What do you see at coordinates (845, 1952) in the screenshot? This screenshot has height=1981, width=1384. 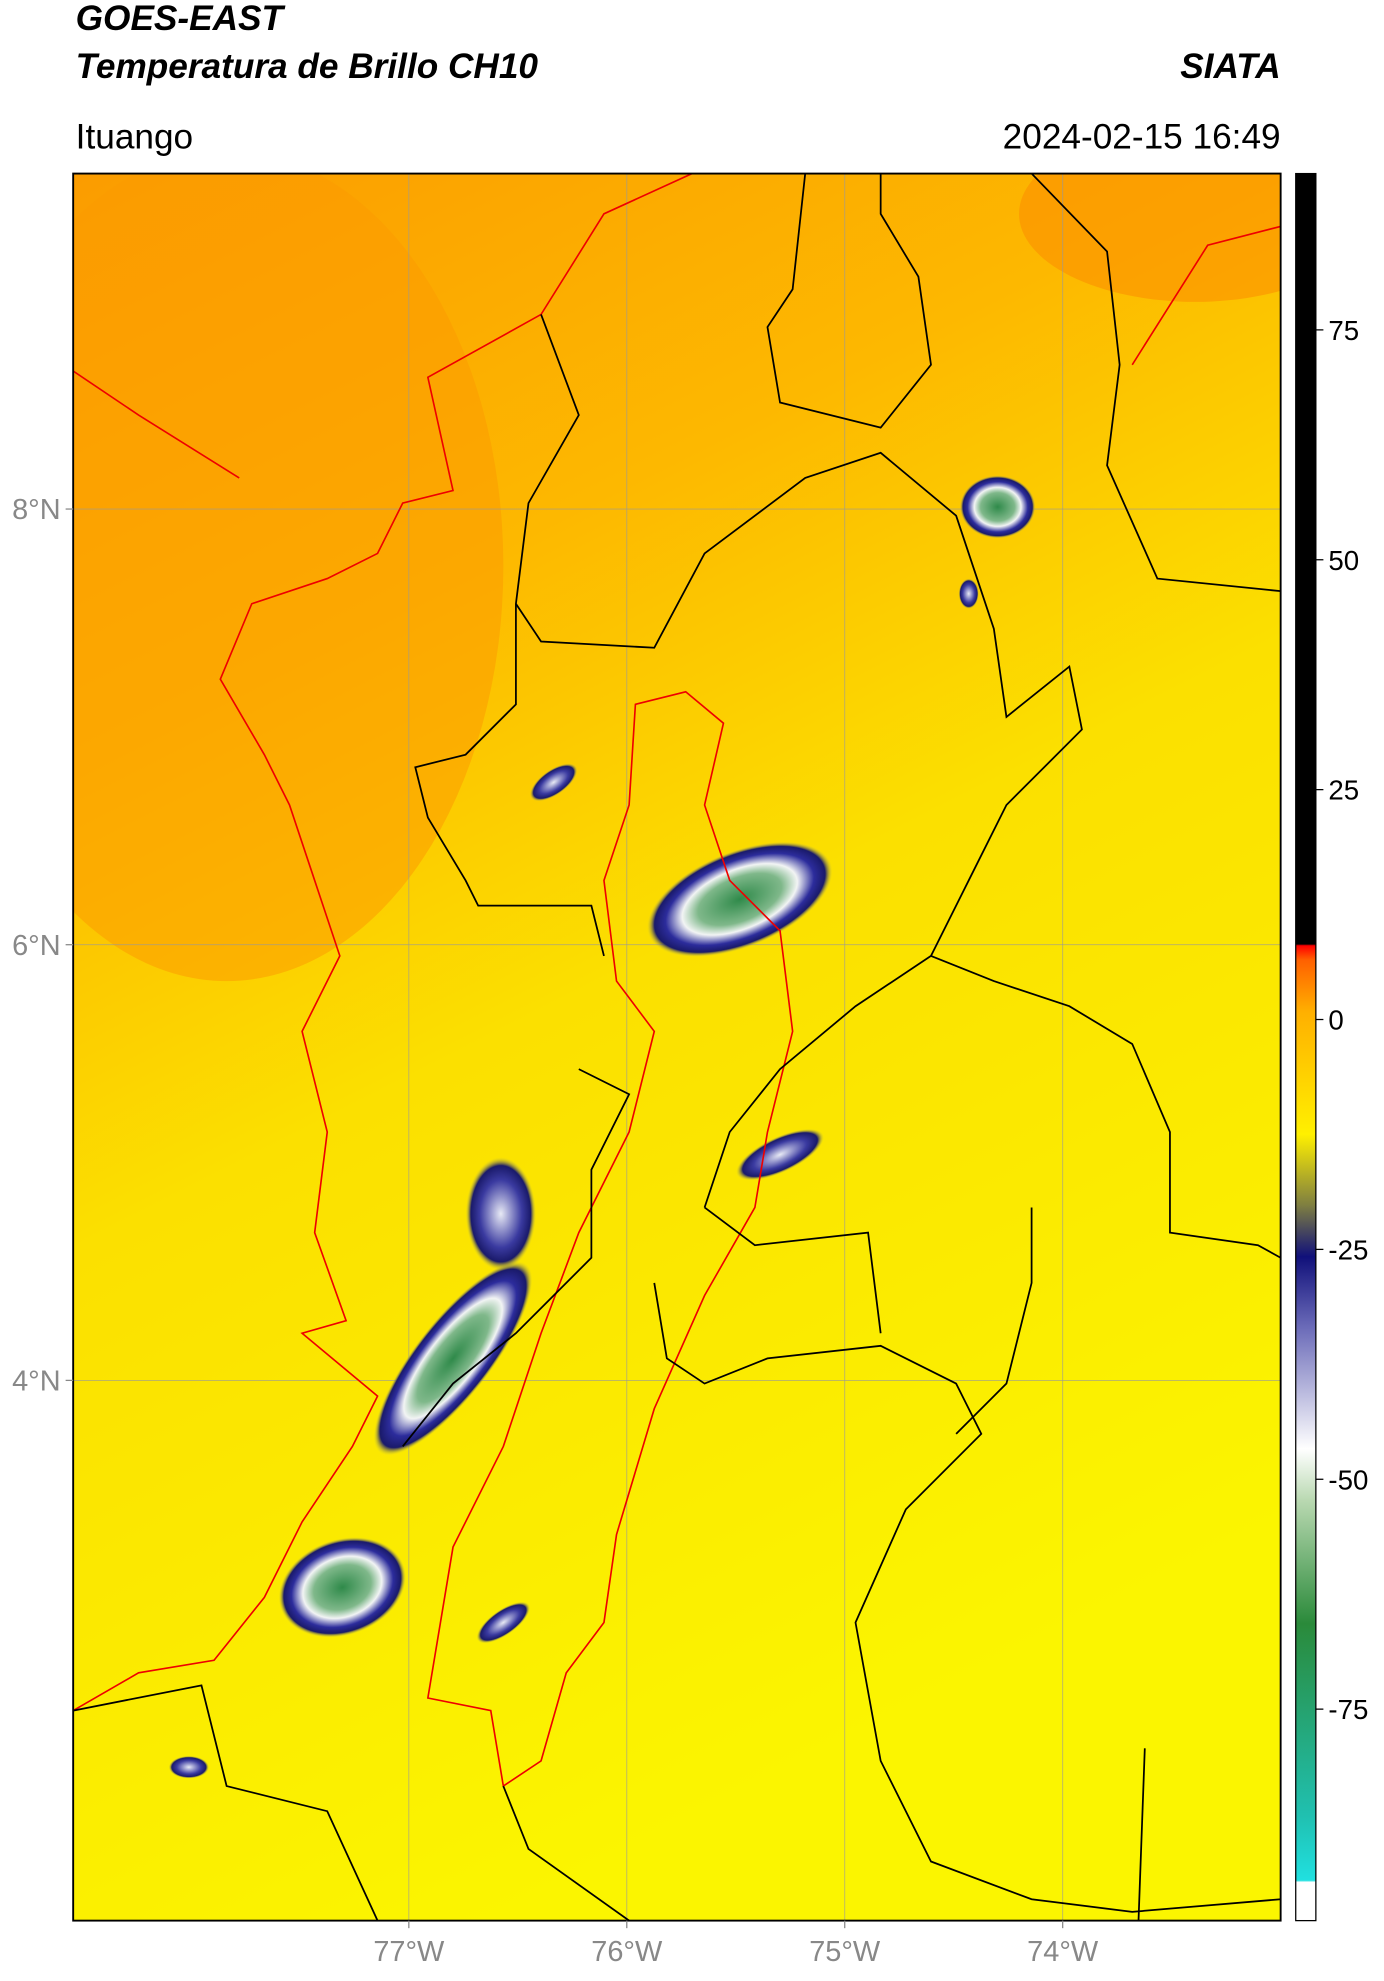 I see `x-tick-label: 75°W` at bounding box center [845, 1952].